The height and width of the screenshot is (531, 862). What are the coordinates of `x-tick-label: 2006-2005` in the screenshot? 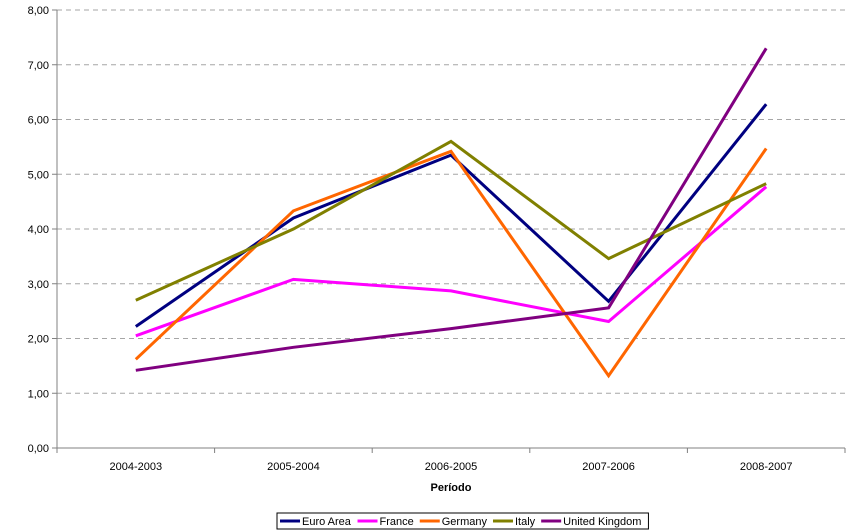 It's located at (451, 467).